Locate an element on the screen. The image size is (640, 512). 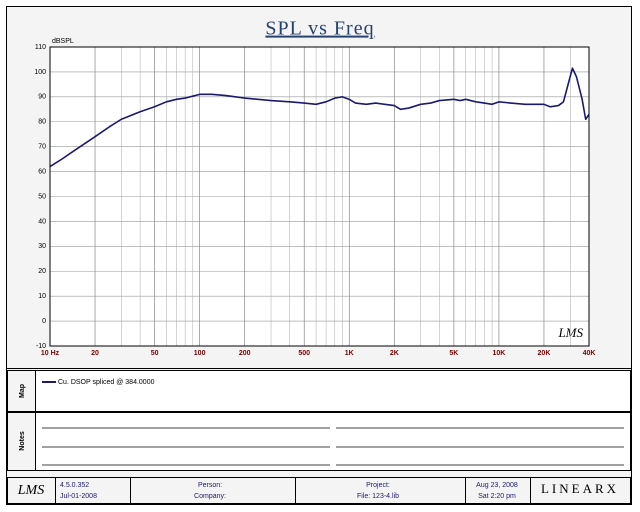
y-tick-label: 60 is located at coordinates (42, 171).